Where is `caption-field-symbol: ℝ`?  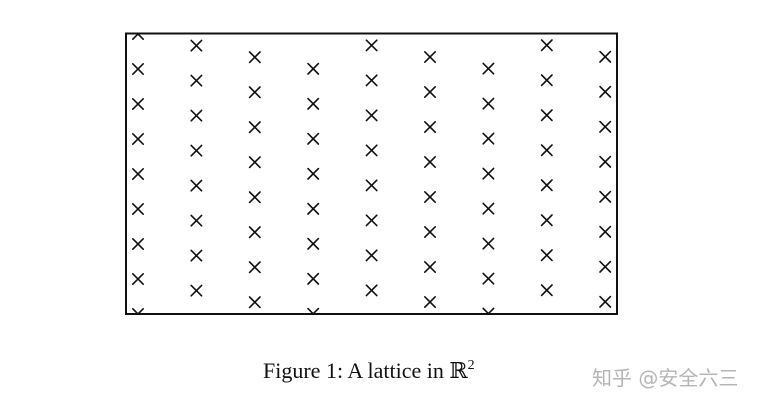 caption-field-symbol: ℝ is located at coordinates (458, 371).